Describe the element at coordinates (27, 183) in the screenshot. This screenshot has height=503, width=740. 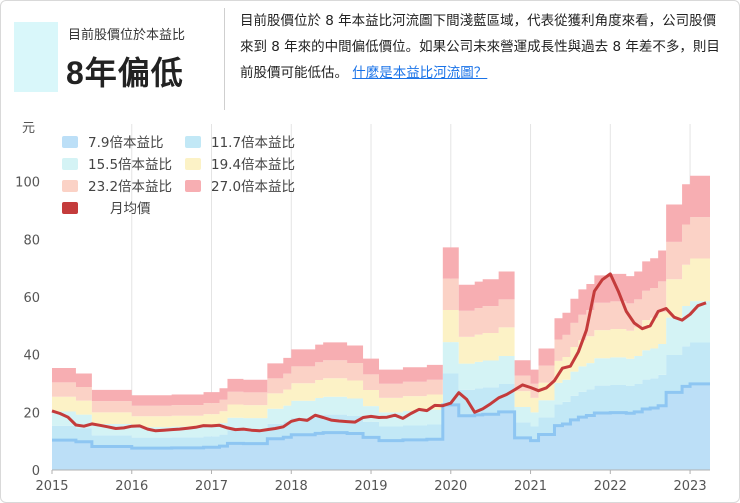
I see `y-tick-label: 100` at that location.